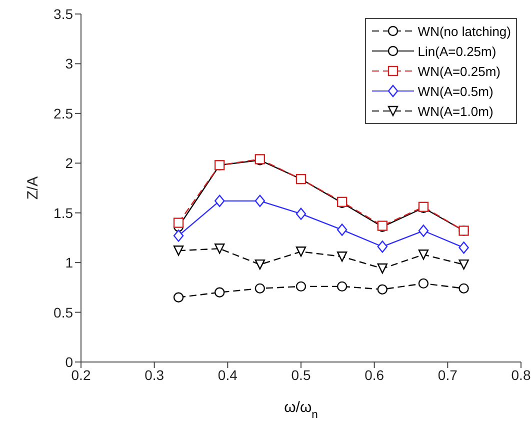 This screenshot has width=531, height=421. What do you see at coordinates (301, 374) in the screenshot?
I see `x-tick-label: 0.5` at bounding box center [301, 374].